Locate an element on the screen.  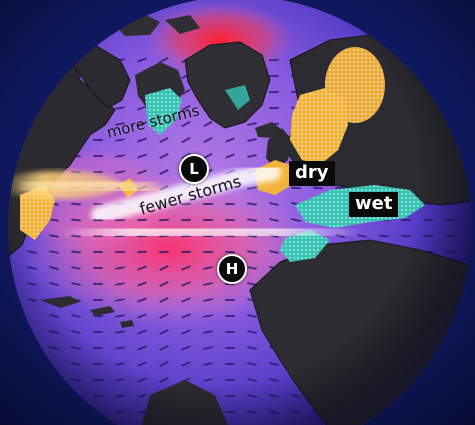
low-pressure-marker: L is located at coordinates (194, 169).